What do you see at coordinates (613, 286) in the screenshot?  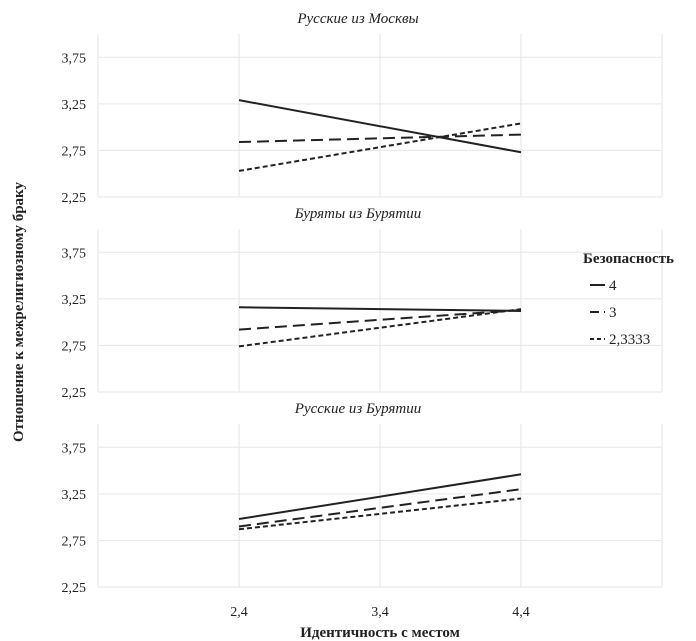 I see `legend-label-4: 4` at bounding box center [613, 286].